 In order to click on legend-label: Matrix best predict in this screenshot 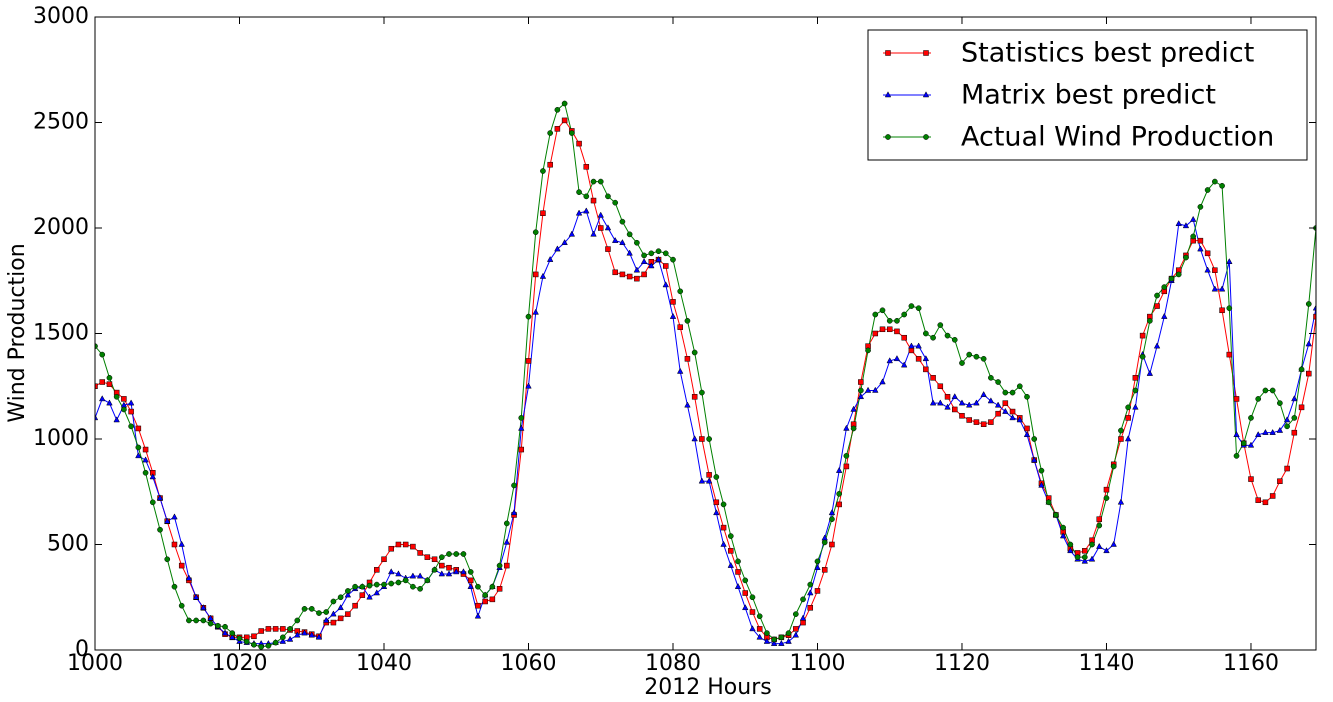, I will do `click(1088, 95)`.